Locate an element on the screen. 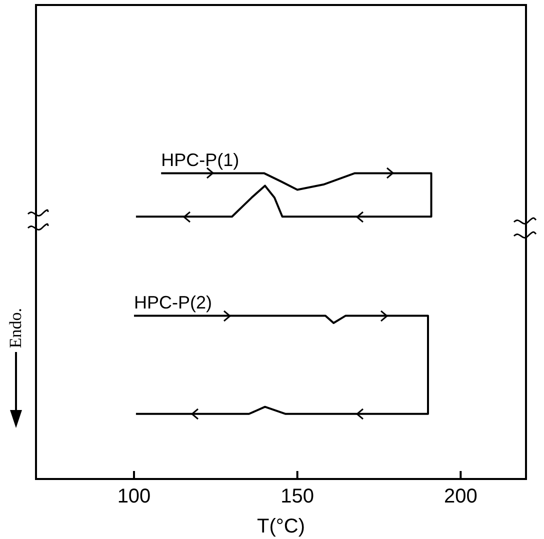 This screenshot has height=539, width=544. x-tick-label: 100 is located at coordinates (134, 497).